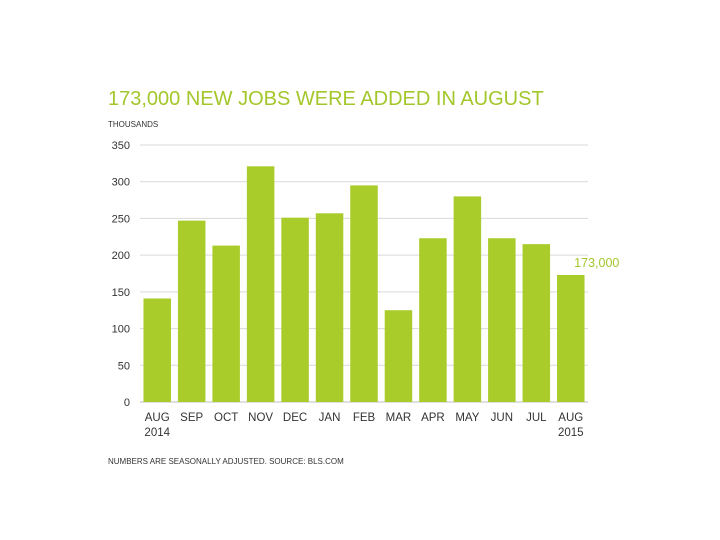  I want to click on x-tick-label: JUN, so click(502, 418).